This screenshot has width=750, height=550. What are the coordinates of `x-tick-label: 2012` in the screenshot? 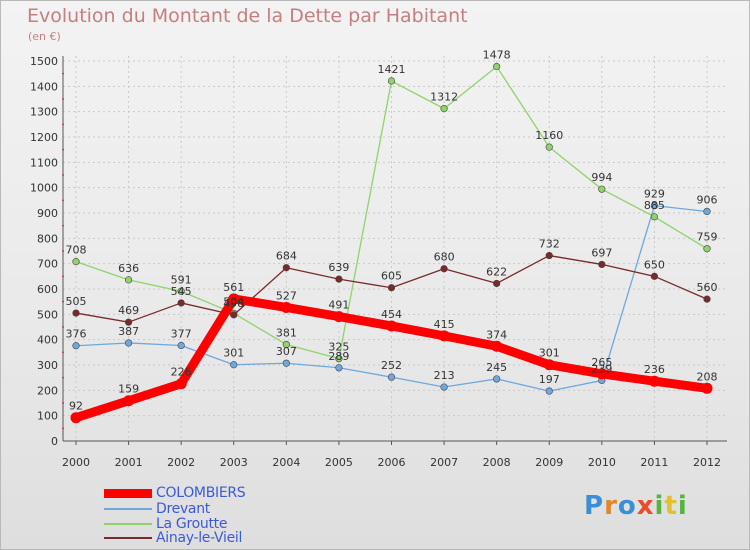 It's located at (707, 462).